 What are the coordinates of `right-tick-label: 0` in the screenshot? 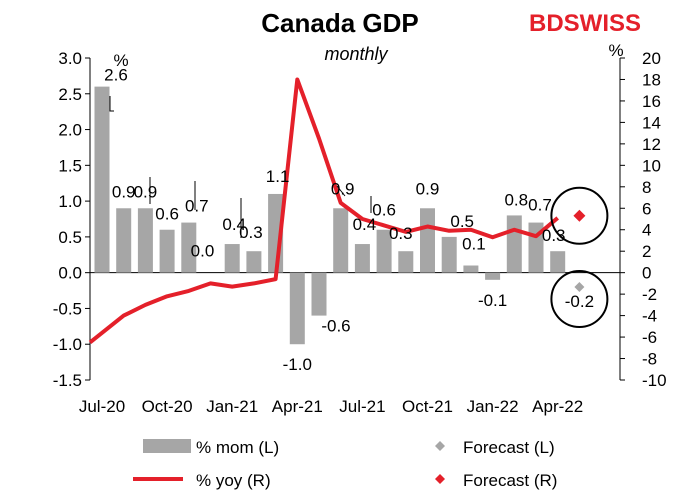 It's located at (646, 273).